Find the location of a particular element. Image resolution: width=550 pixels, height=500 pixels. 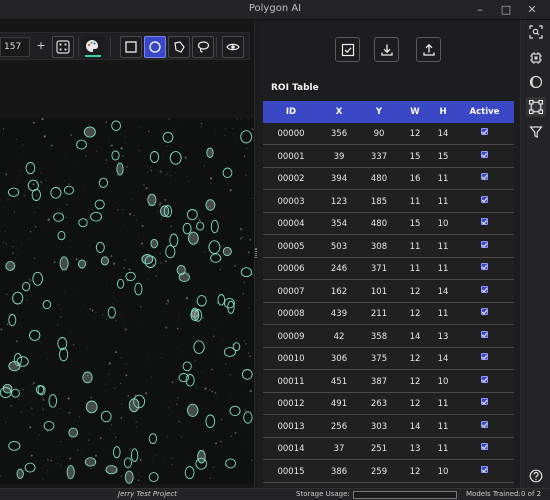

upload-icon is located at coordinates (428, 49).